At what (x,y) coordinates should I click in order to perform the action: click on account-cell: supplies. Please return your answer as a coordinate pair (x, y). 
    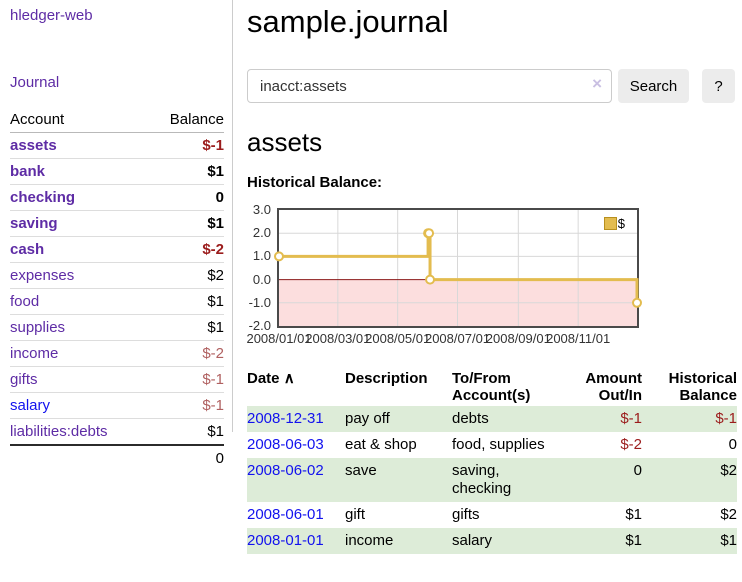
    Looking at the image, I should click on (79, 327).